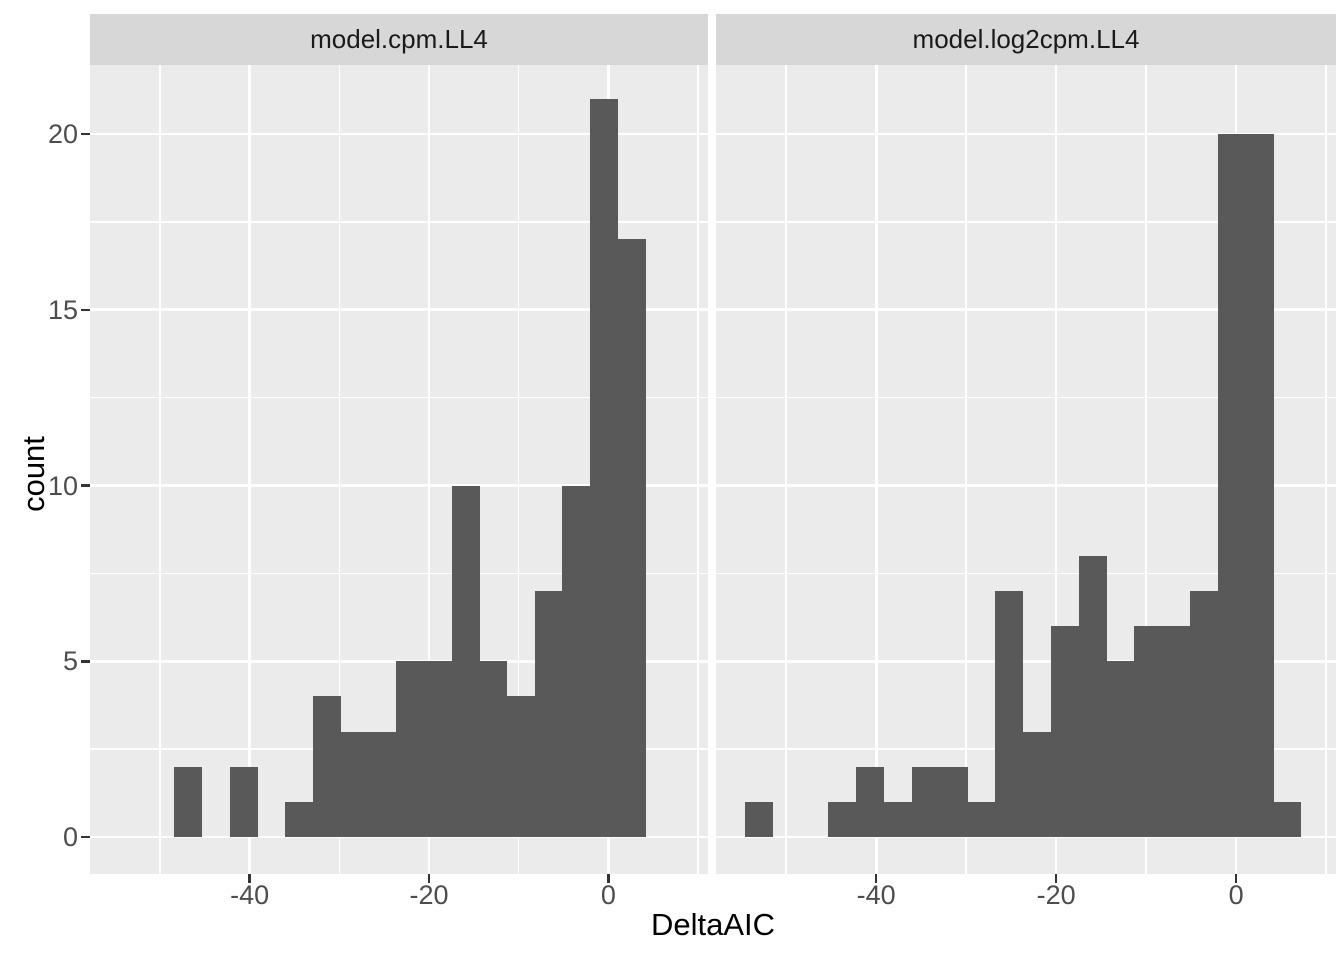  Describe the element at coordinates (70, 661) in the screenshot. I see `y-tick-label: 5` at that location.